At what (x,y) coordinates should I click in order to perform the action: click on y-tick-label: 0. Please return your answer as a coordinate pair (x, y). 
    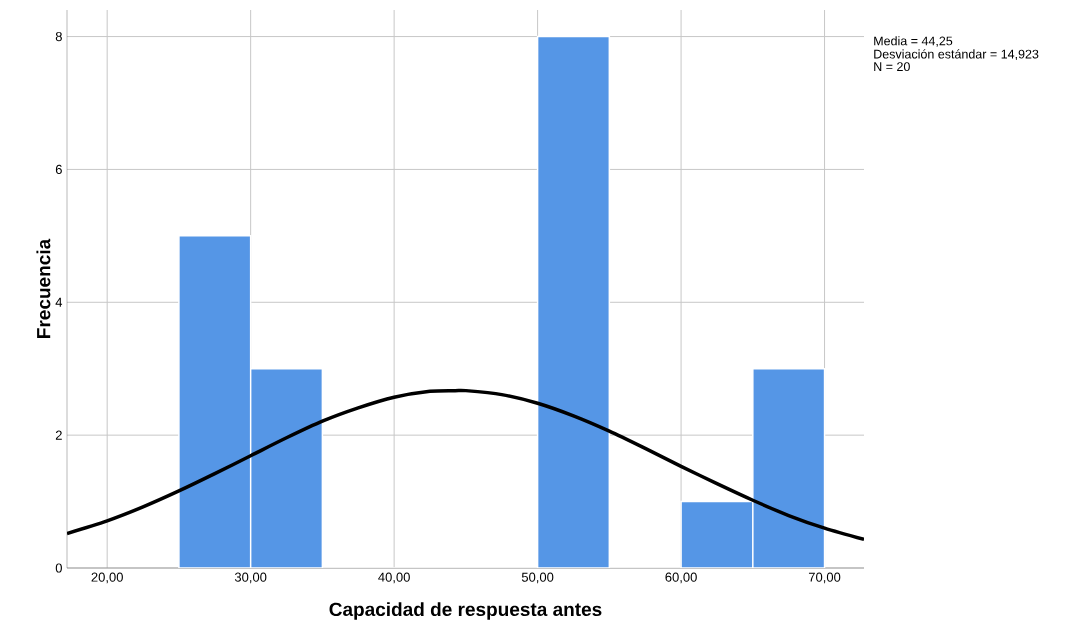
    Looking at the image, I should click on (58, 568).